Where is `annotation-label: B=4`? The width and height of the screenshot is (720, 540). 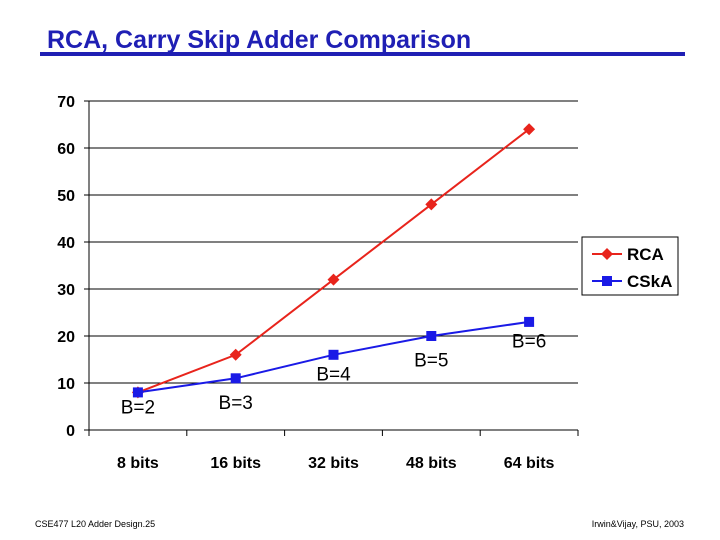 annotation-label: B=4 is located at coordinates (333, 375).